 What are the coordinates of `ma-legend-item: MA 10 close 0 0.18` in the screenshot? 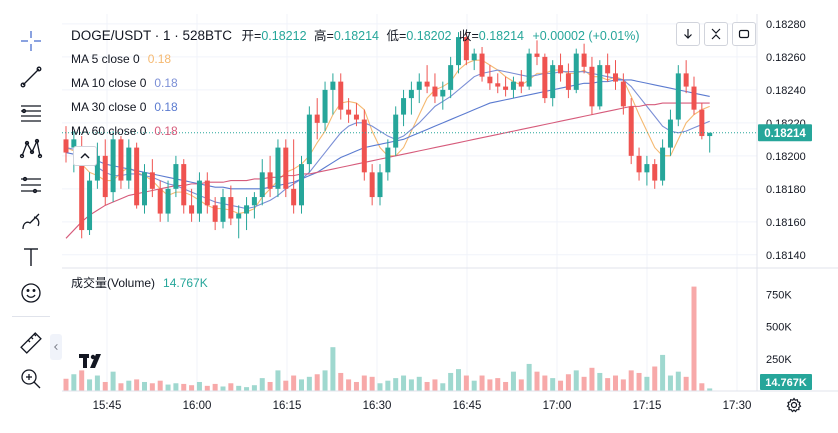 It's located at (124, 83).